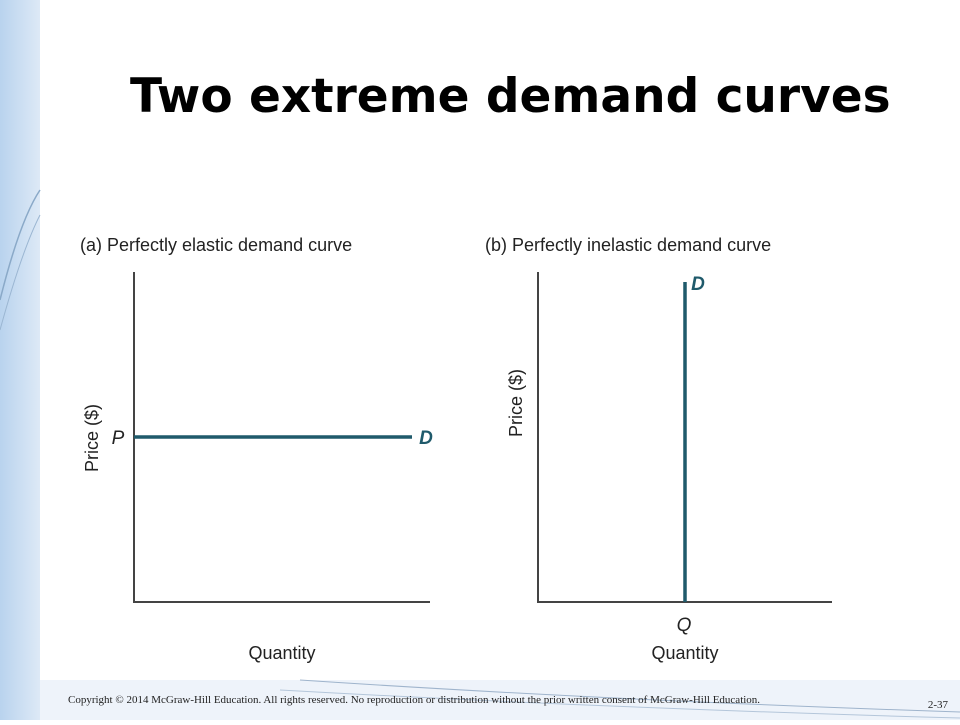 Image resolution: width=960 pixels, height=725 pixels. What do you see at coordinates (938, 705) in the screenshot?
I see `page-number: 2-37` at bounding box center [938, 705].